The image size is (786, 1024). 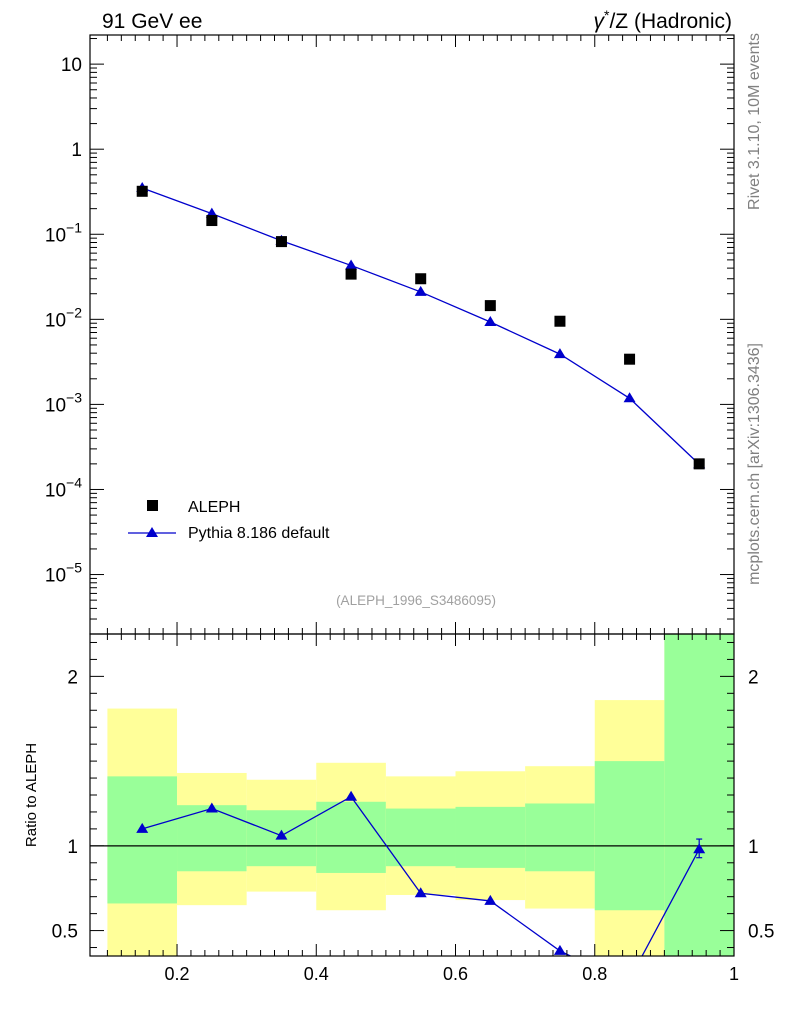 What do you see at coordinates (214, 507) in the screenshot?
I see `legend-data-label: ALEPH` at bounding box center [214, 507].